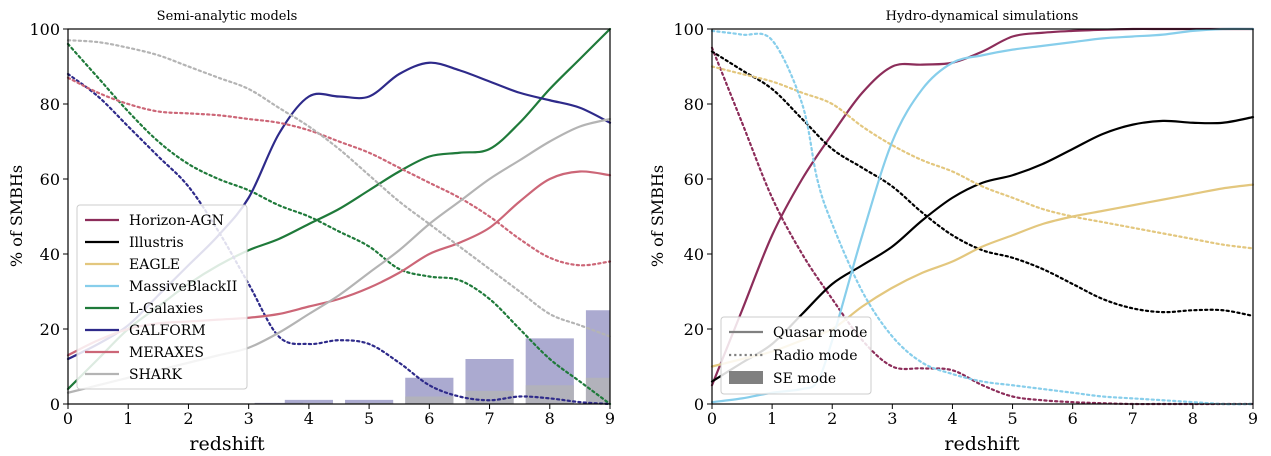 This screenshot has height=456, width=1271. Describe the element at coordinates (804, 379) in the screenshot. I see `legend-label-se-mode: SE mode` at that location.